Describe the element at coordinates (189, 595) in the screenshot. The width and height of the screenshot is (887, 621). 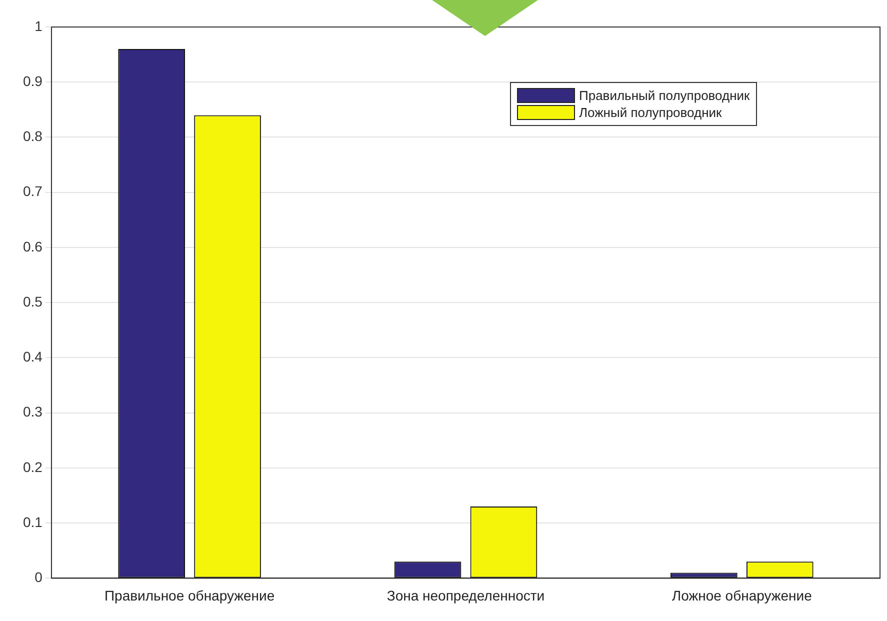
I see `x-tick-label: Правильное обнаружение` at that location.